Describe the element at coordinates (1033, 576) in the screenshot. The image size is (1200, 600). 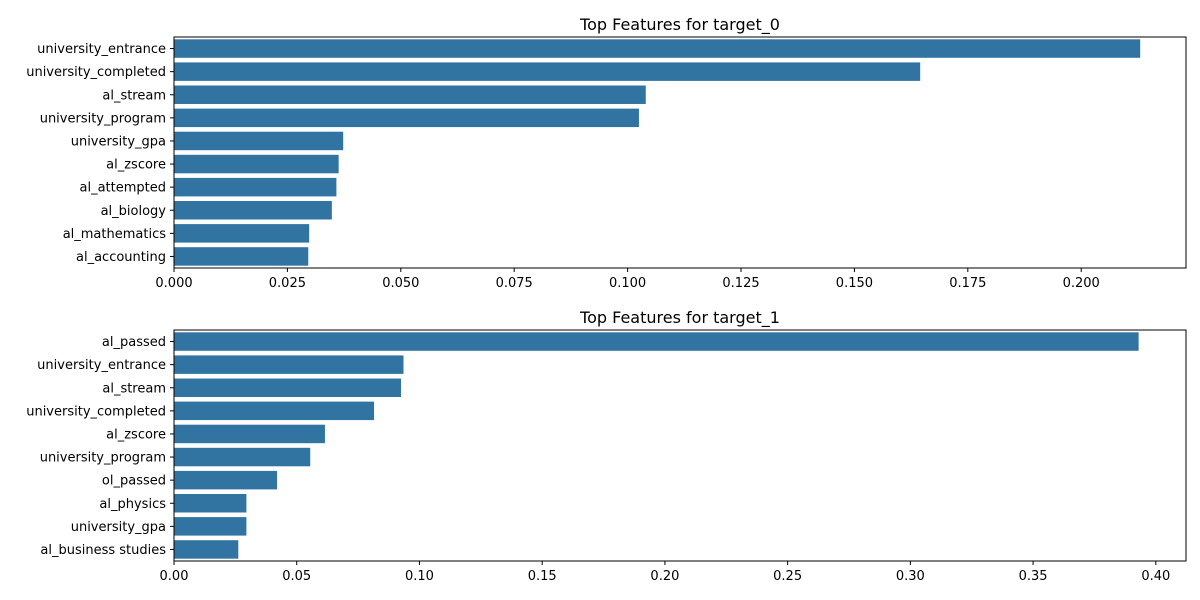
I see `x-tick-label: 0.35` at that location.